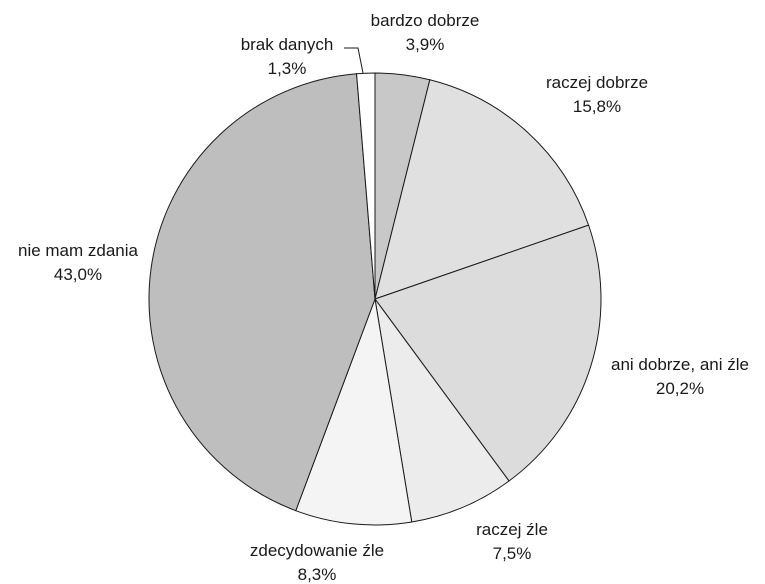 Image resolution: width=765 pixels, height=584 pixels. What do you see at coordinates (680, 364) in the screenshot?
I see `label-ani-dobrze-ani-zle: ani dobrze, ani źle` at bounding box center [680, 364].